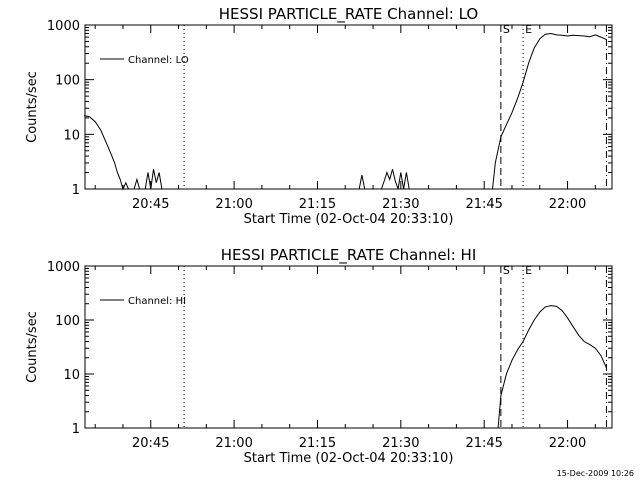 The image size is (640, 480). What do you see at coordinates (158, 60) in the screenshot?
I see `legend-label: Channel: LO` at bounding box center [158, 60].